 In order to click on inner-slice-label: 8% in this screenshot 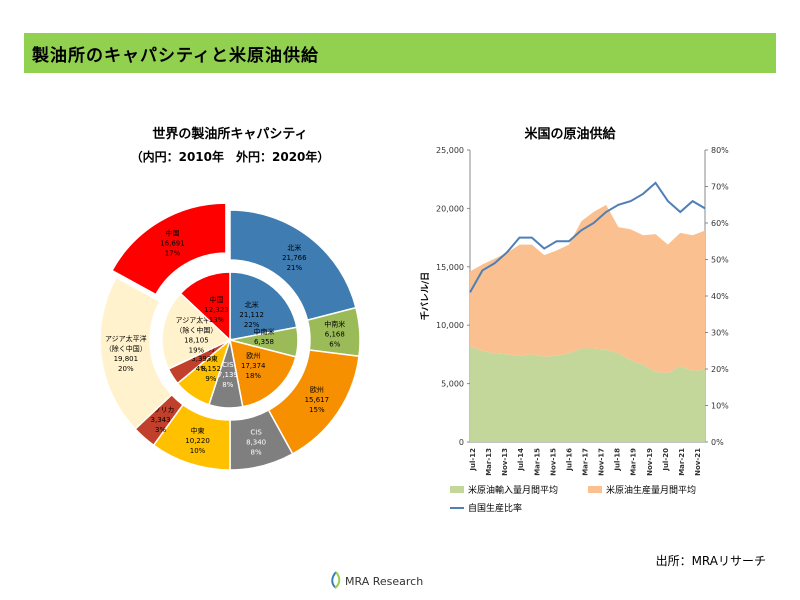, I will do `click(227, 385)`.